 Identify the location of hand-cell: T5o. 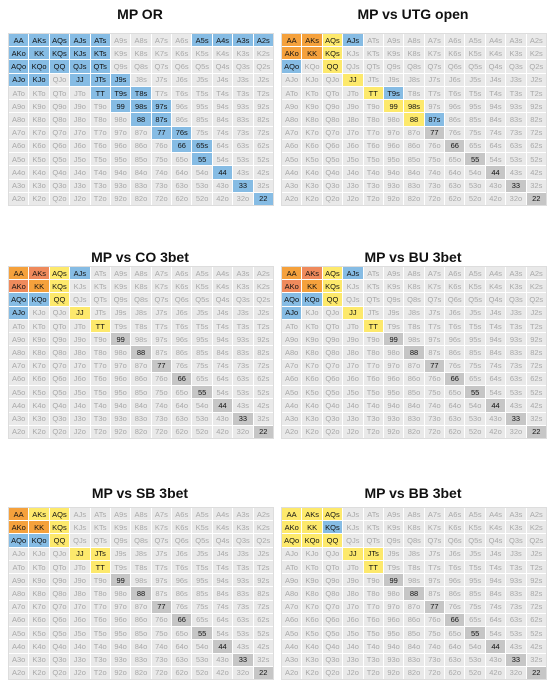
(100, 633).